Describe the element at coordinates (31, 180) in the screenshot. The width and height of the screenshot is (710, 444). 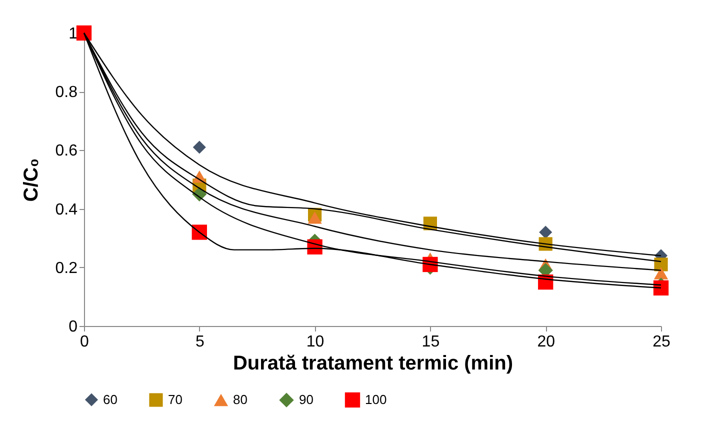
I see `y-axis-title: C/C₀` at that location.